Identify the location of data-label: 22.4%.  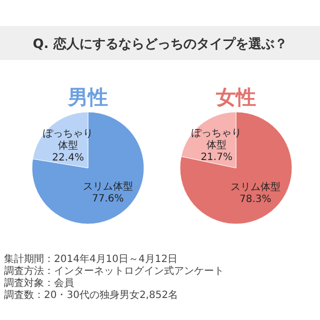
(68, 158).